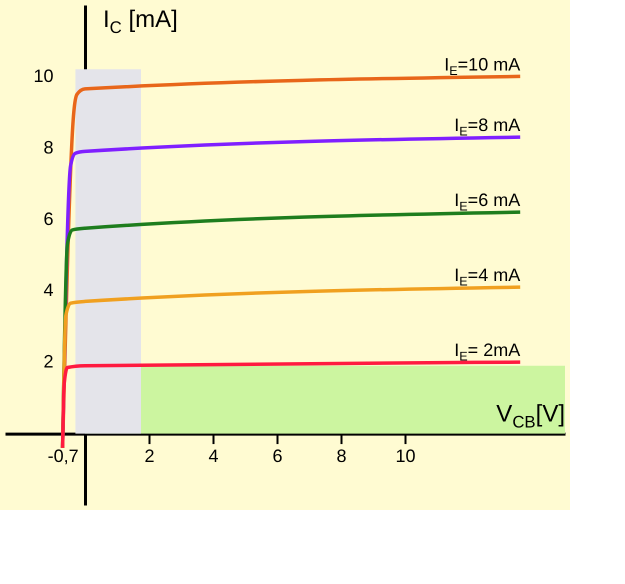 This screenshot has width=625, height=584. Describe the element at coordinates (48, 362) in the screenshot. I see `y-tick-label: 2` at that location.